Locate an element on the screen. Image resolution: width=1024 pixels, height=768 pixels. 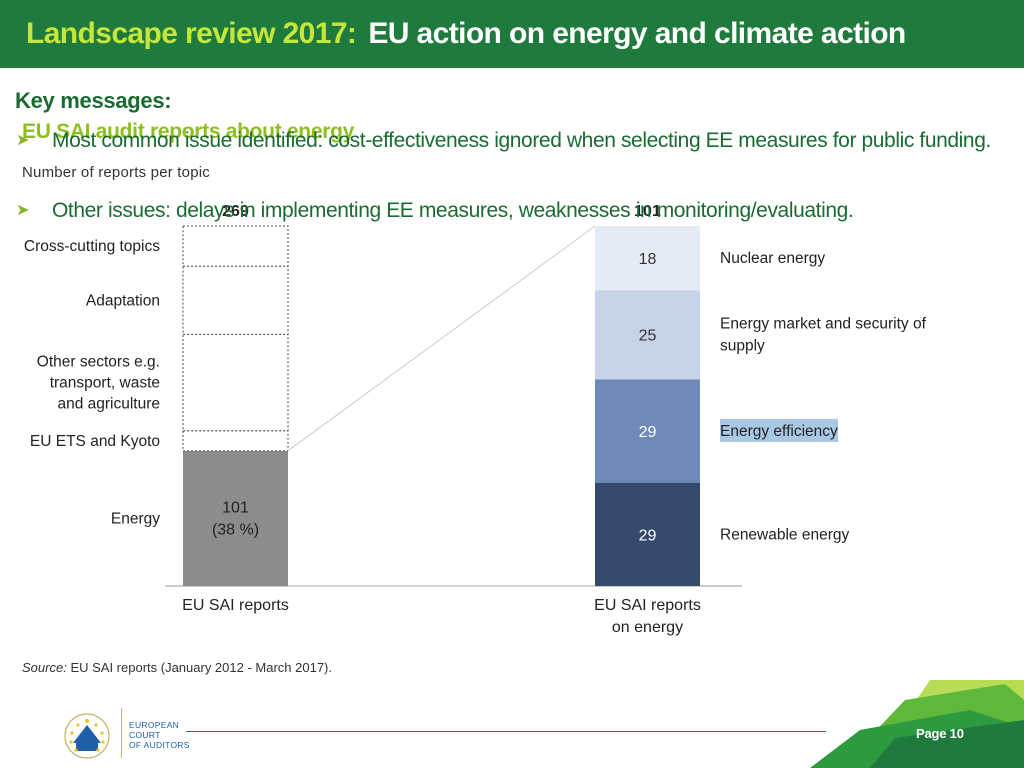
data-label: 101 is located at coordinates (235, 507).